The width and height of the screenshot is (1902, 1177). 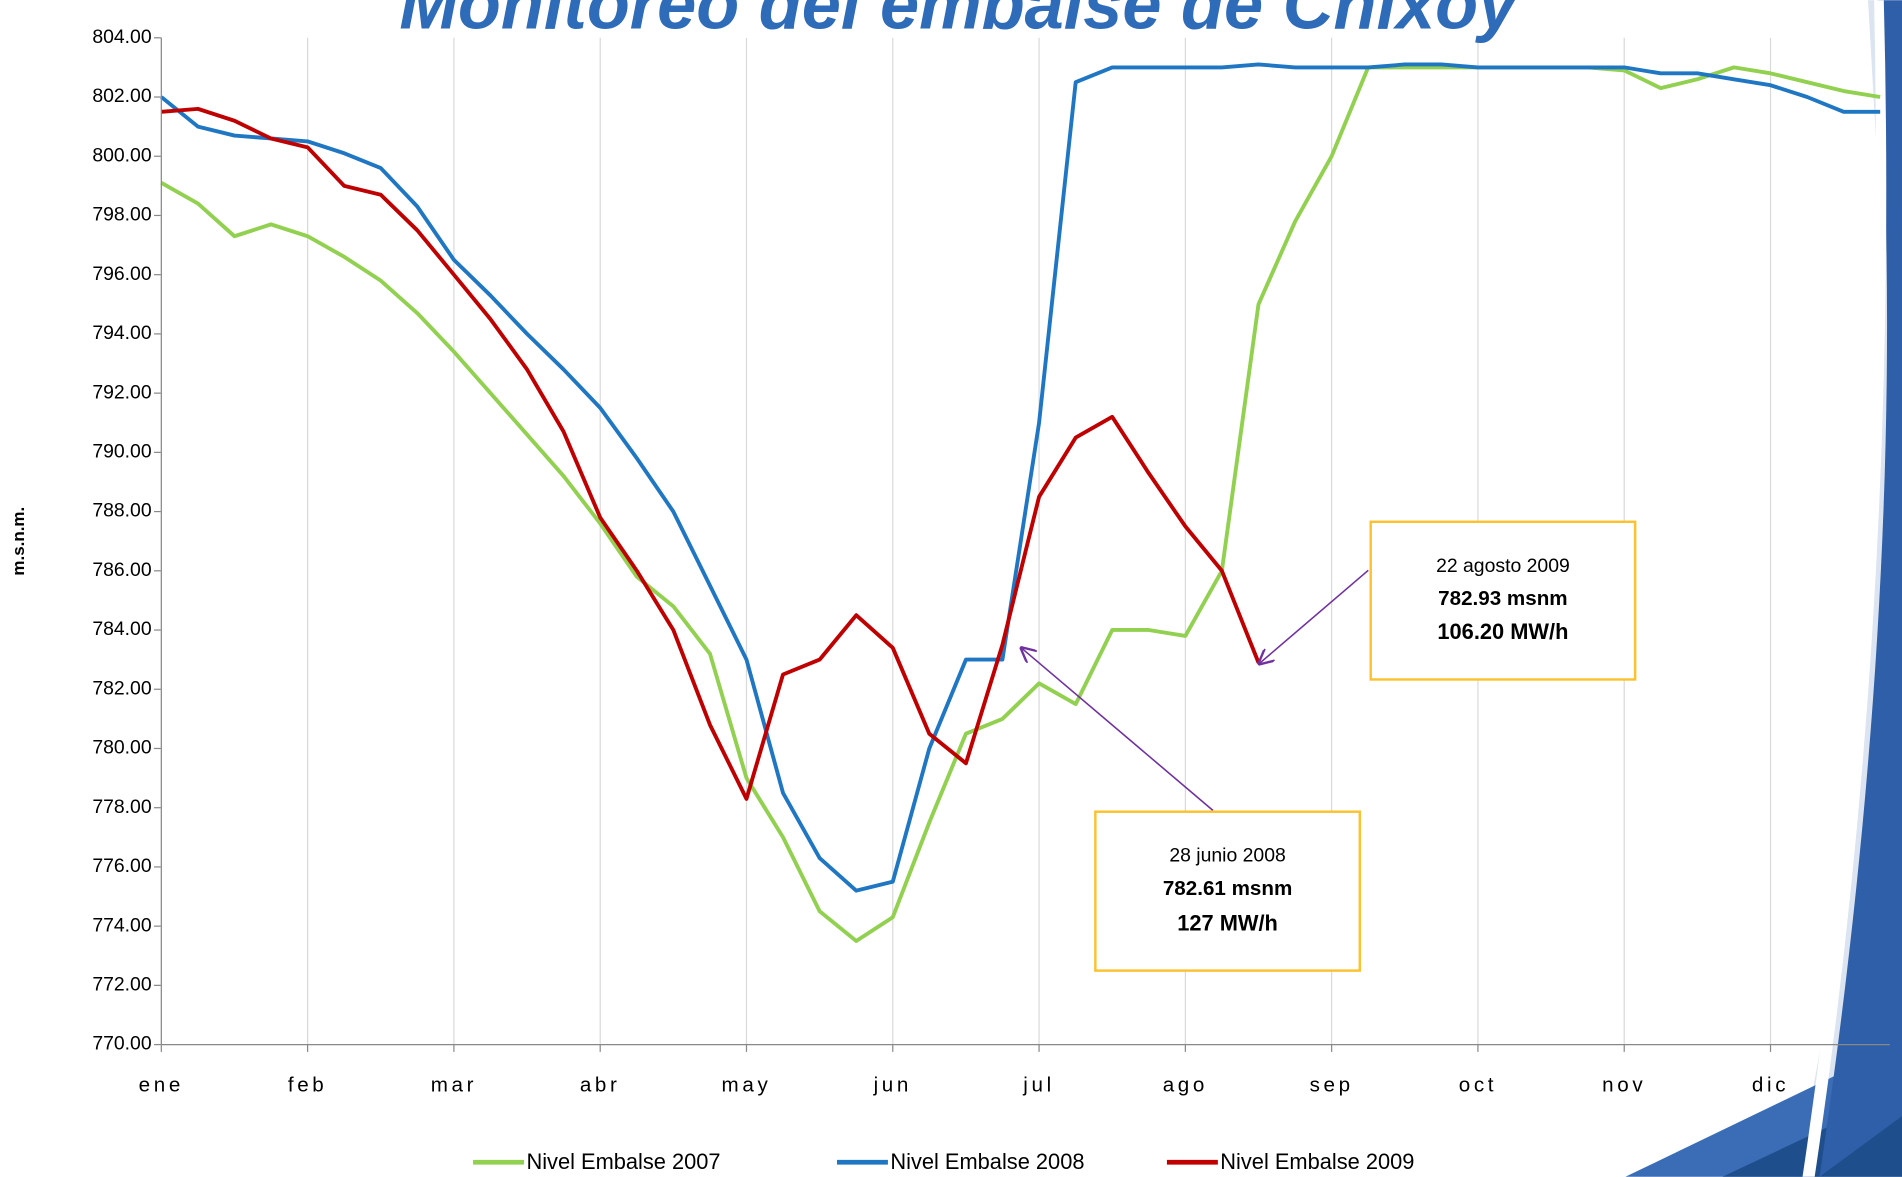 I want to click on y-tick-label: 802.00, so click(x=122, y=96).